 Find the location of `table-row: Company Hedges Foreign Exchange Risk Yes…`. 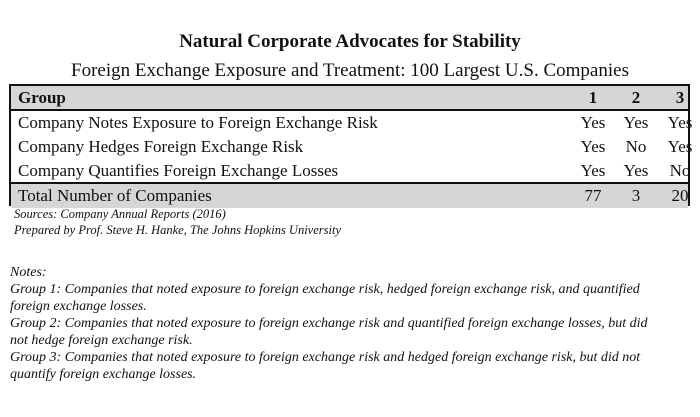

table-row: Company Hedges Foreign Exchange Risk Yes… is located at coordinates (351, 146).